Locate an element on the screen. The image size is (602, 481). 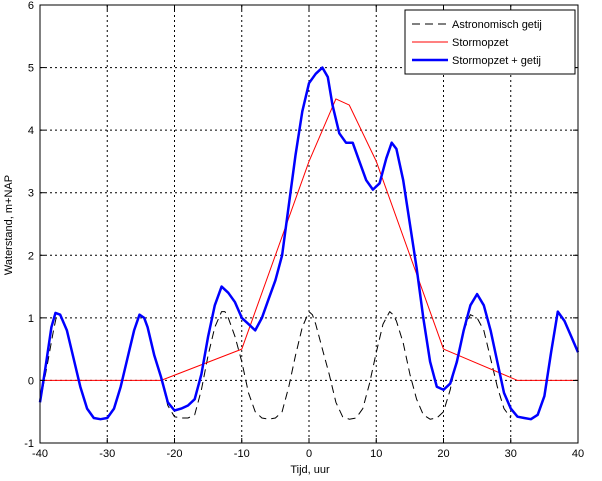
x-tick-label: 20 is located at coordinates (443, 454).